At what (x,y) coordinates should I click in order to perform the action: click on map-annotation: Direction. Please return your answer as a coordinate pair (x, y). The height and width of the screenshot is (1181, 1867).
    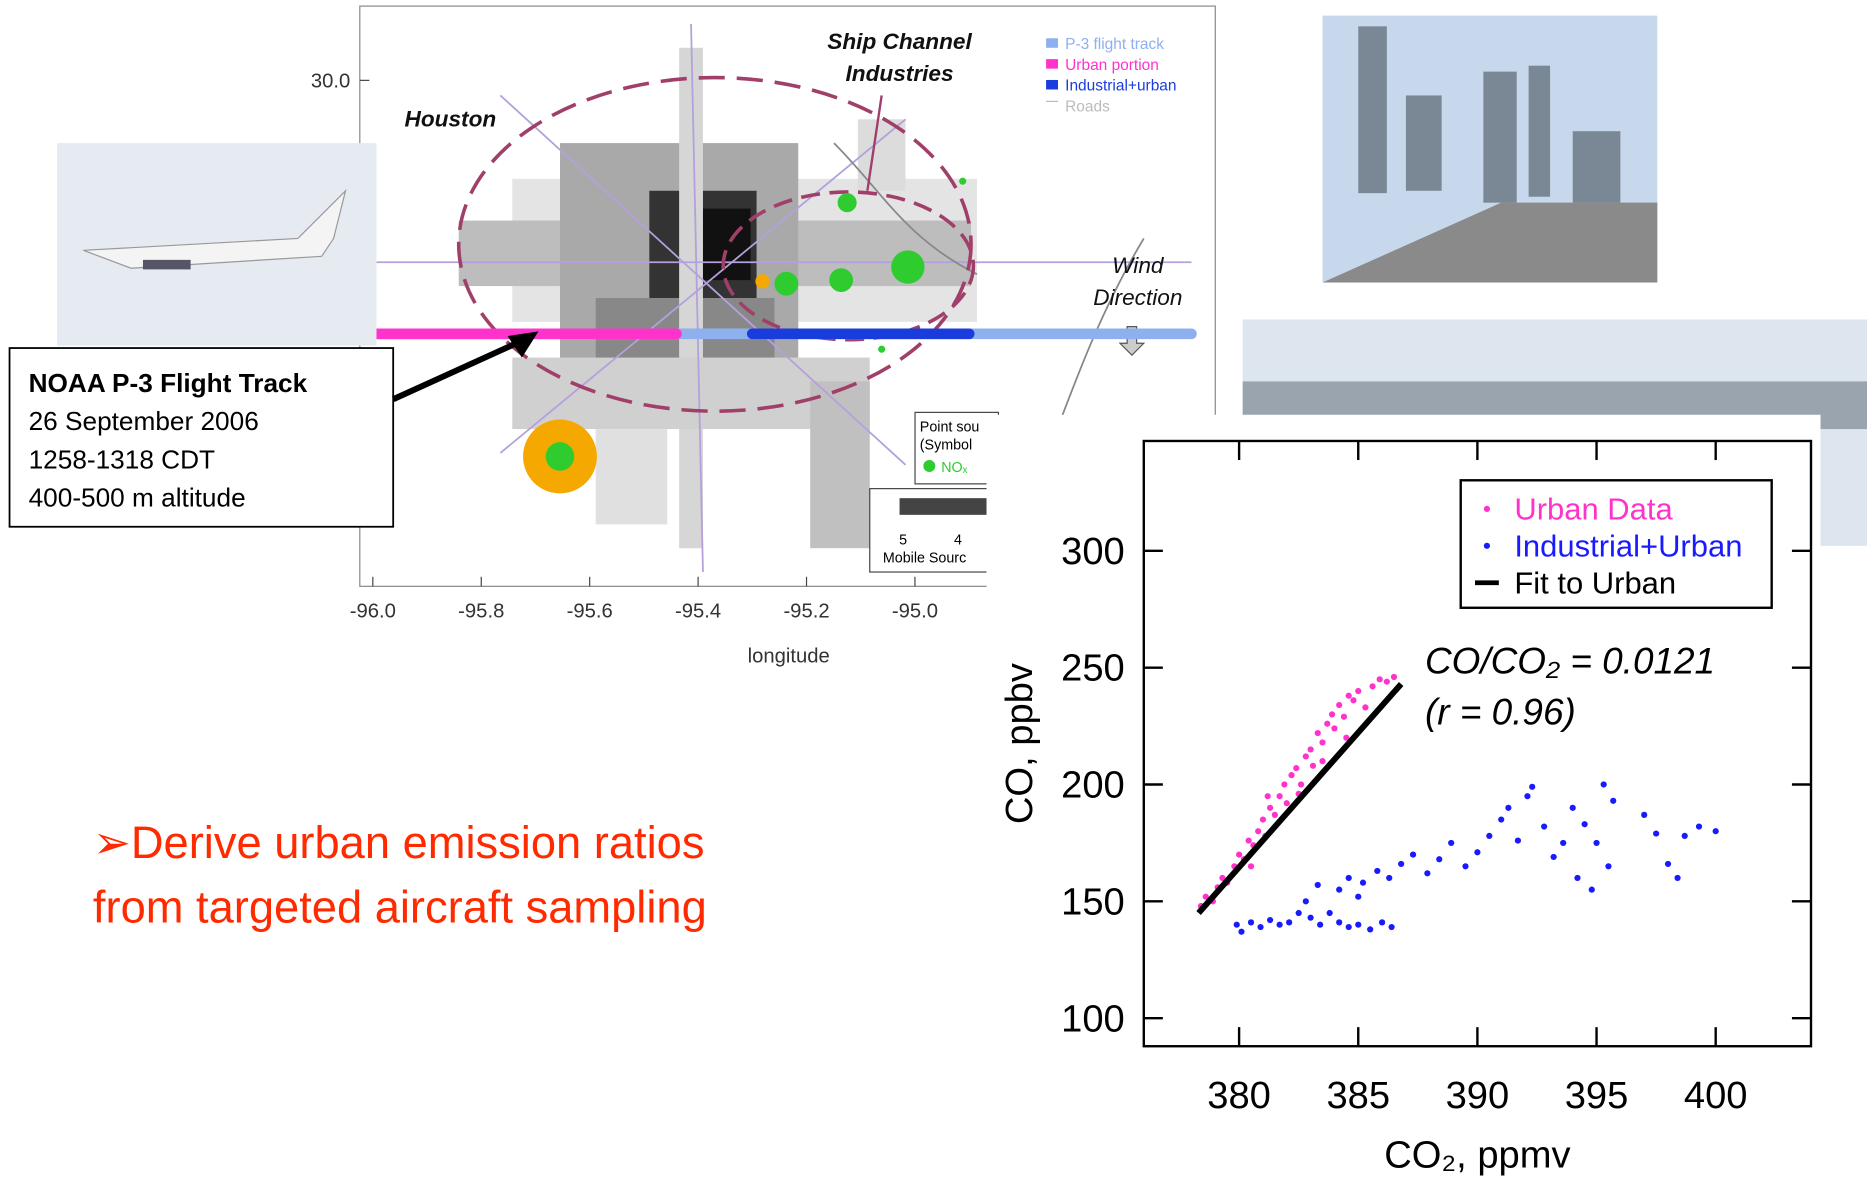
    Looking at the image, I should click on (1137, 297).